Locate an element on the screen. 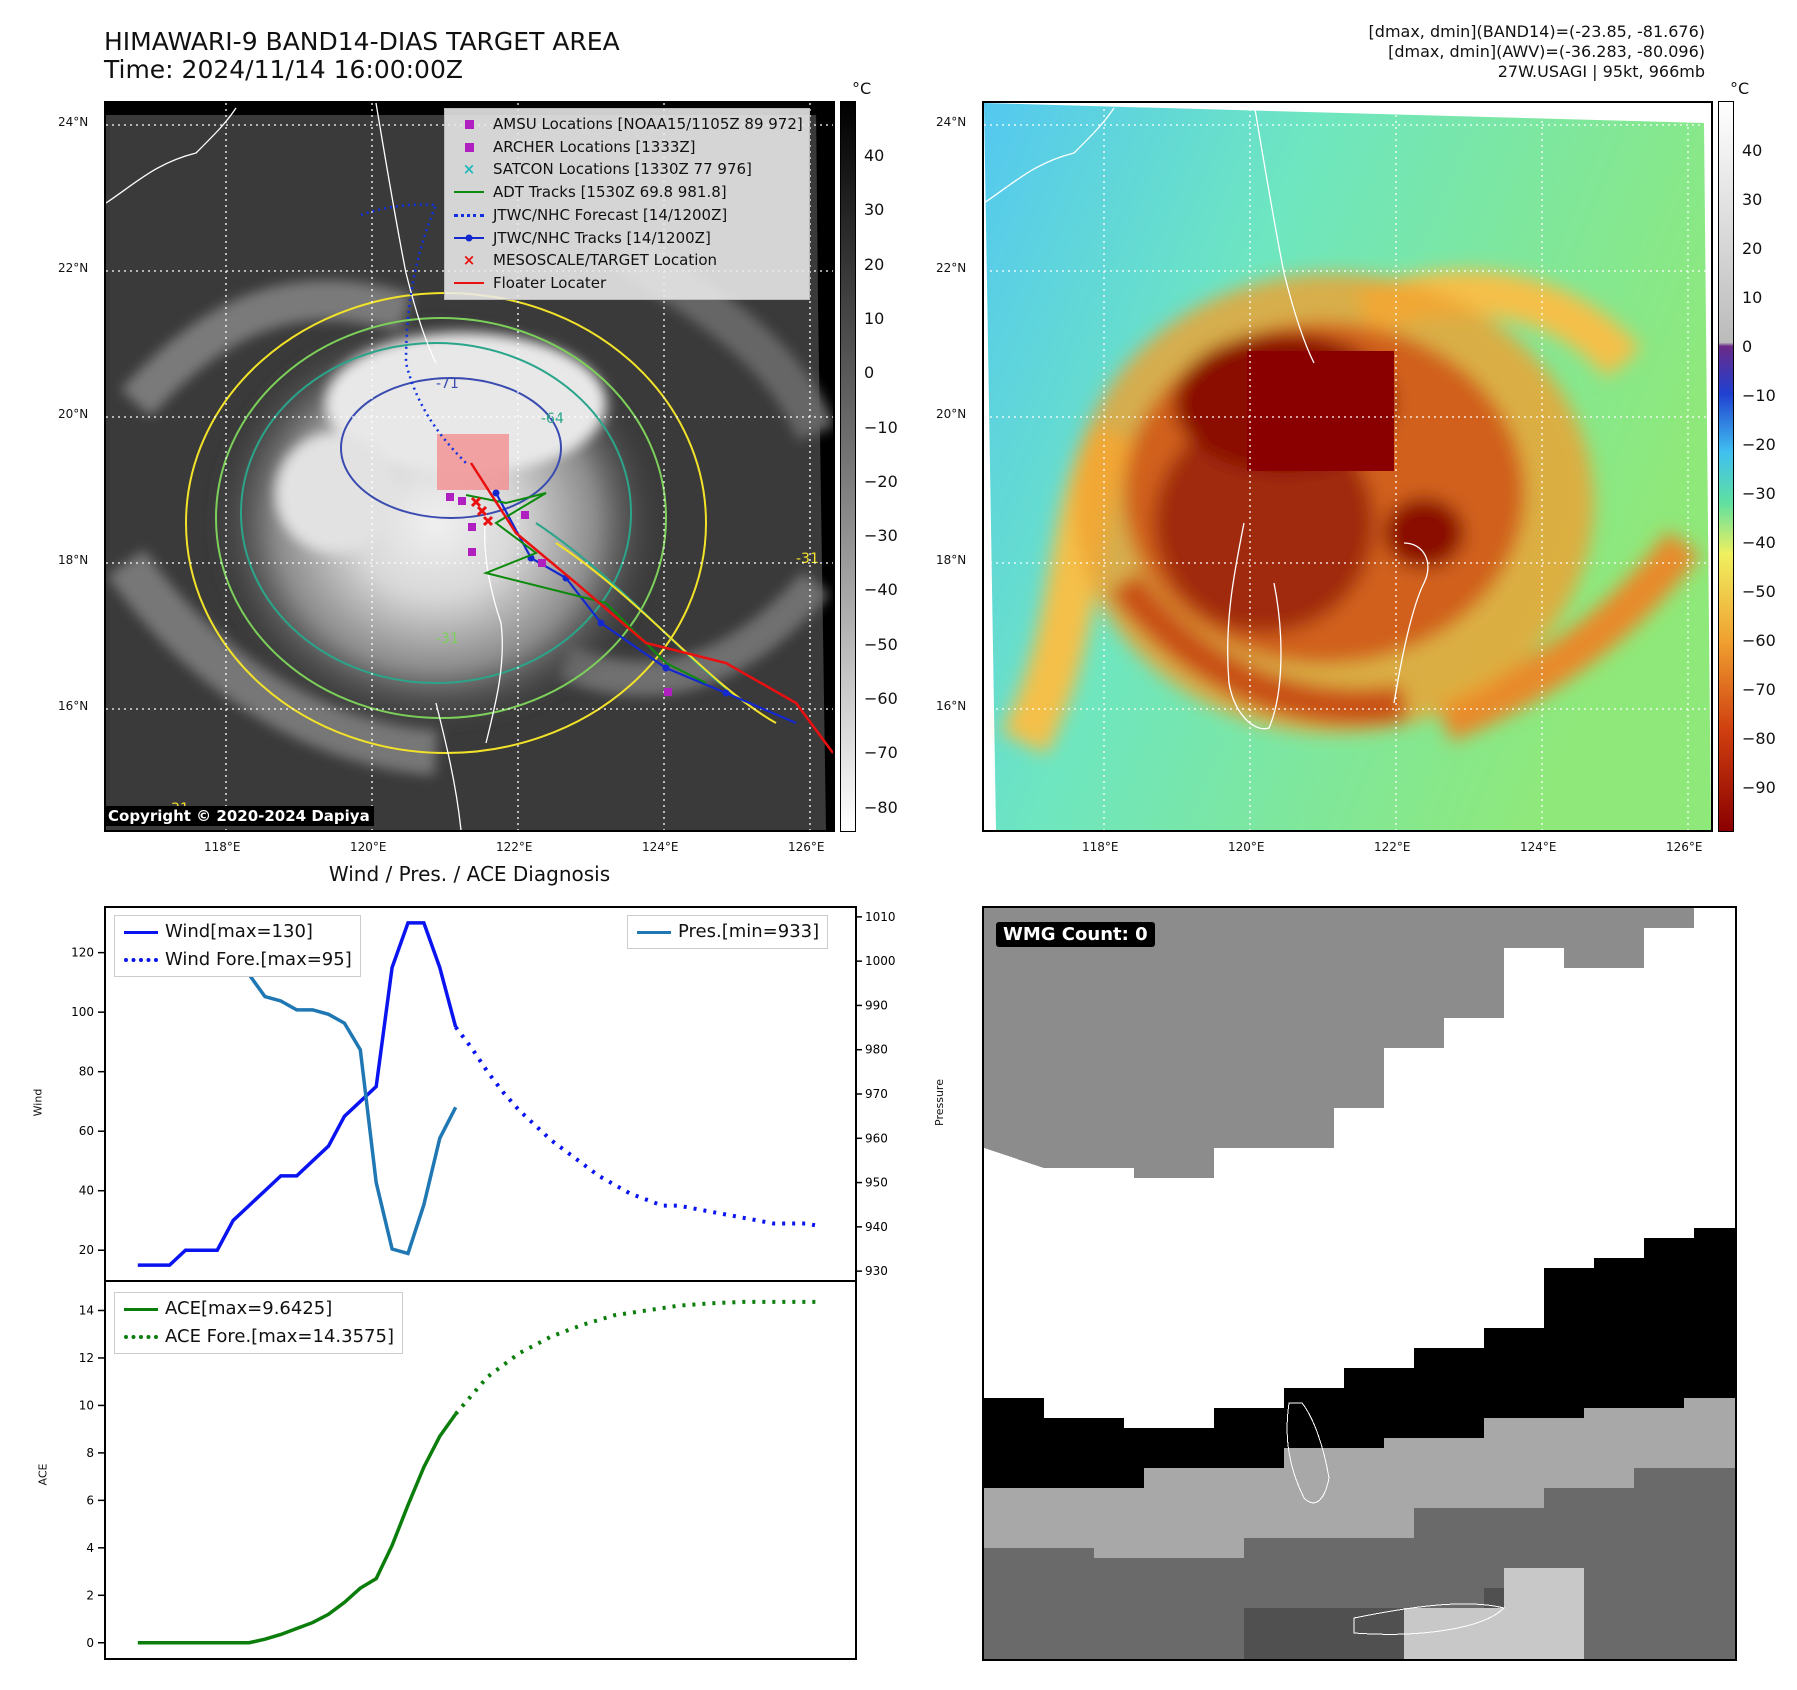  ace-tick-label: 12 is located at coordinates (86, 1358).